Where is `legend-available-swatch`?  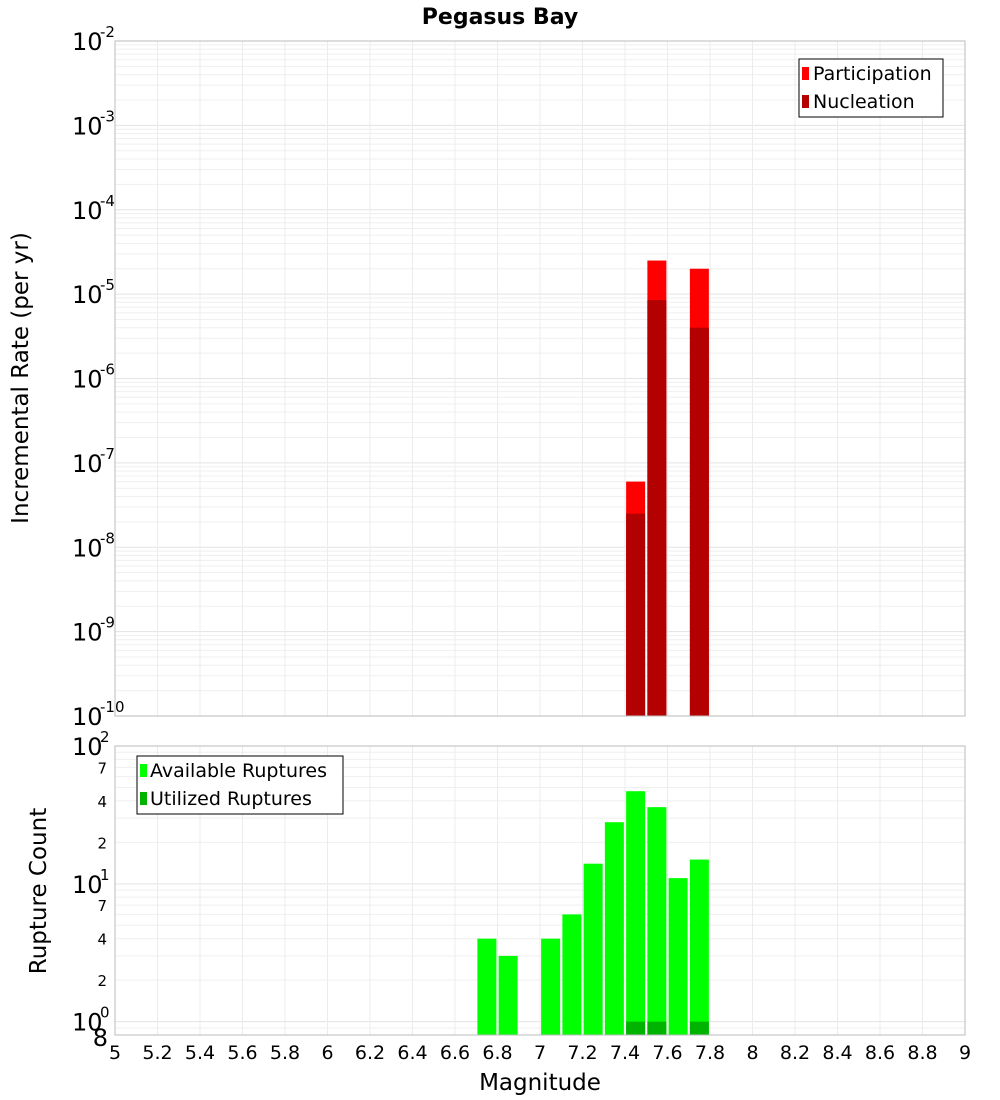
legend-available-swatch is located at coordinates (143, 770).